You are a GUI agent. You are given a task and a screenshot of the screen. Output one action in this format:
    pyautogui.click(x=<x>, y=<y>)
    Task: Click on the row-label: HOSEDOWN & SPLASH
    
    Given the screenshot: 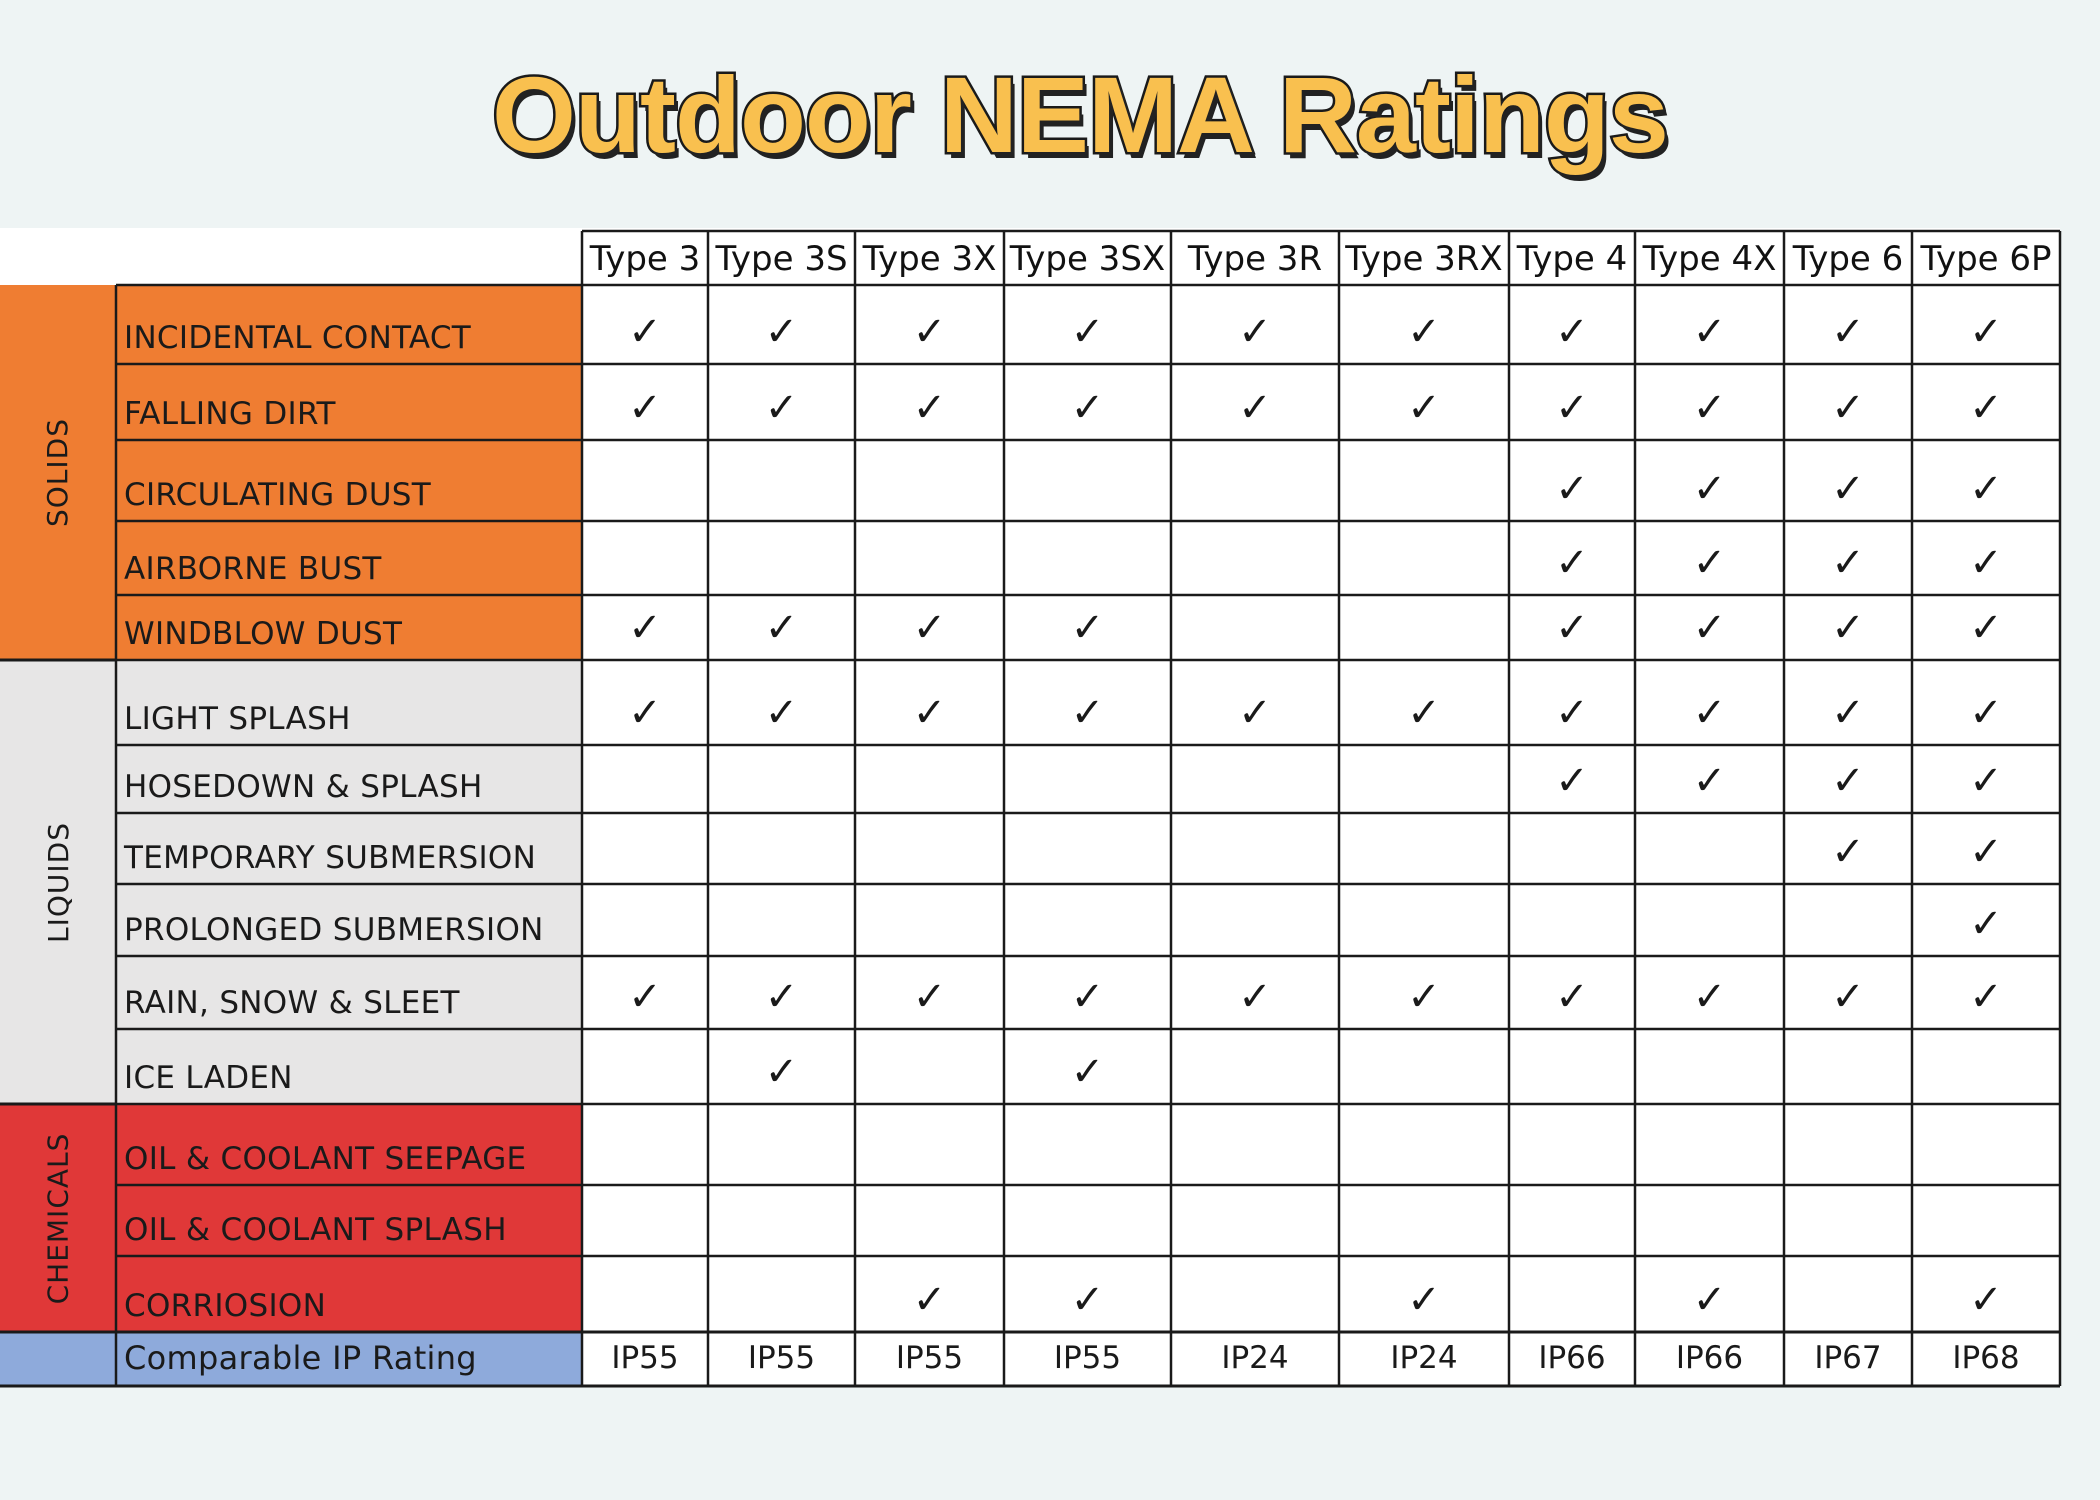 What is the action you would take?
    pyautogui.click(x=303, y=787)
    